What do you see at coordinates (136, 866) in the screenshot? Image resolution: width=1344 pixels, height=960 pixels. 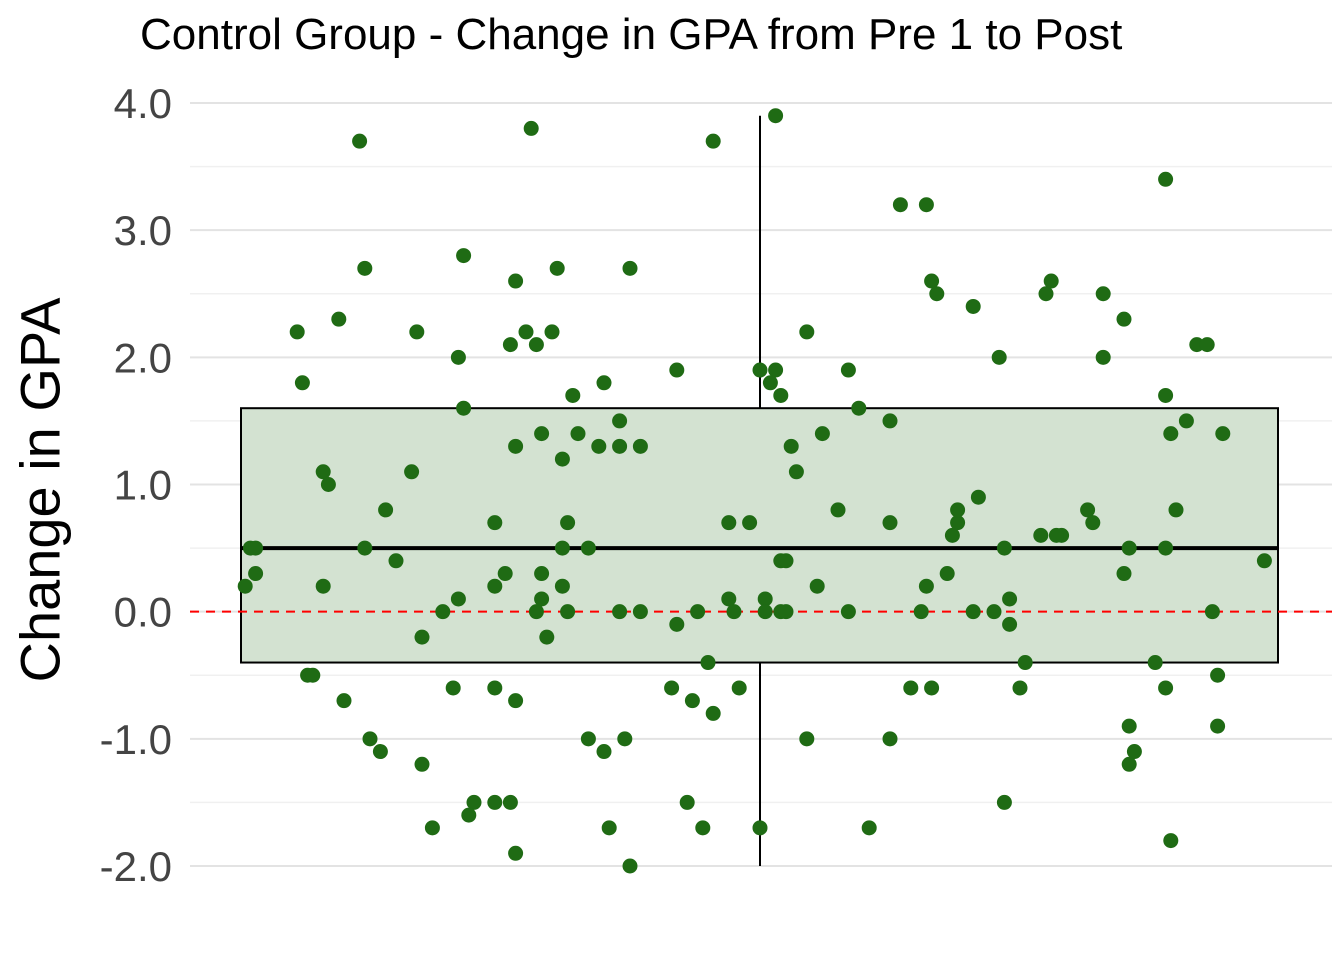 I see `y-tick-label: -2.0` at bounding box center [136, 866].